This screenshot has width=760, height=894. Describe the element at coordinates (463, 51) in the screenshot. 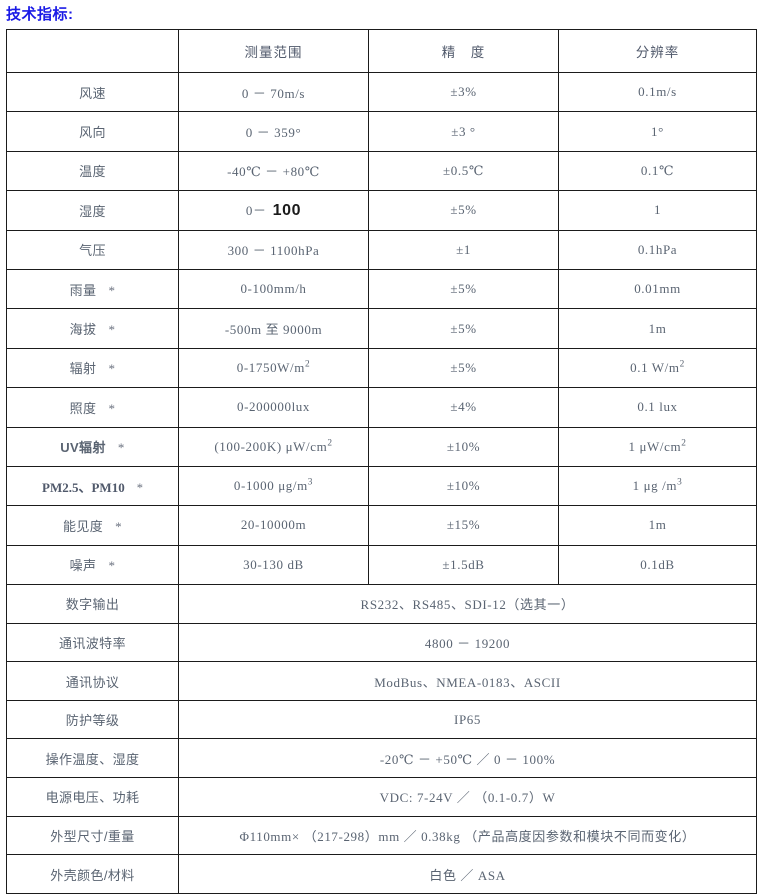

I see `header-accuracy: 精 度` at that location.